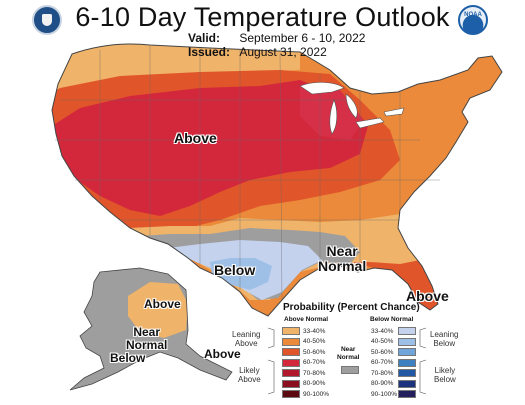 This screenshot has width=525, height=405. I want to click on legend-below-label: 90-100%, so click(384, 394).